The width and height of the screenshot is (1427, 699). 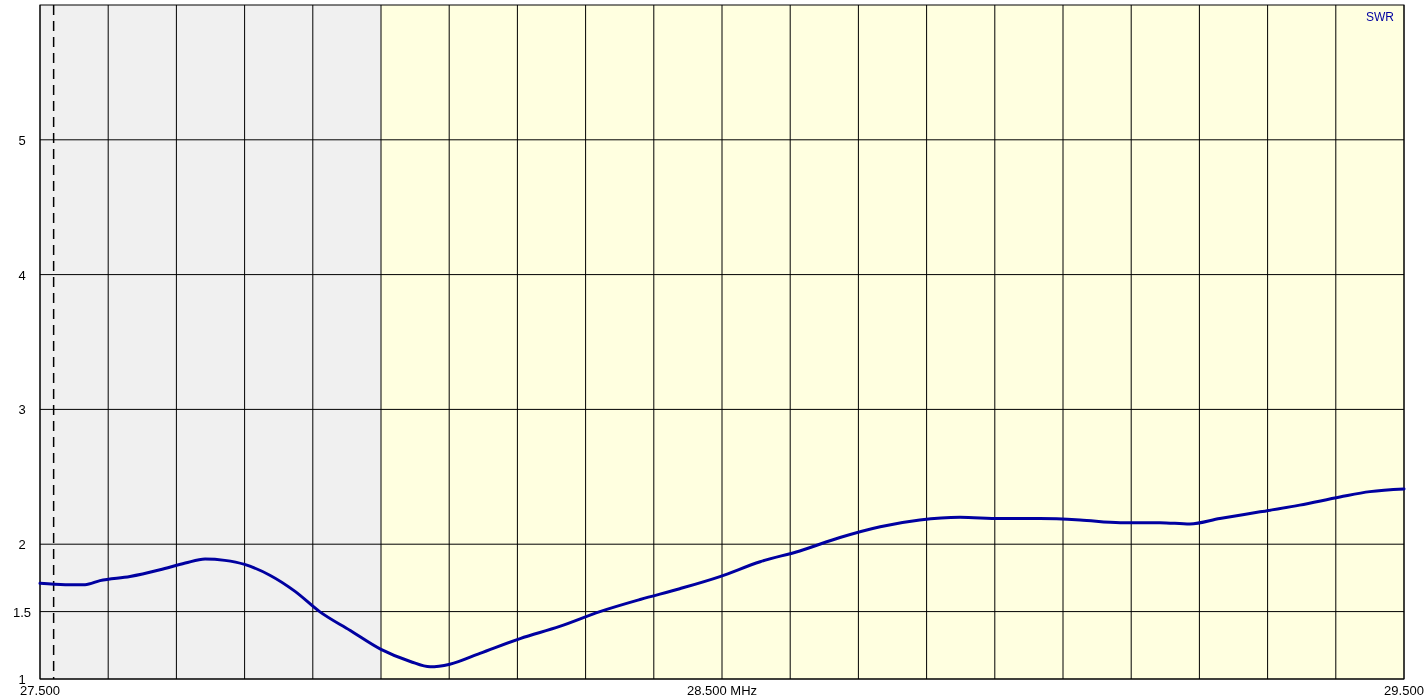 What do you see at coordinates (22, 612) in the screenshot?
I see `y-tick-label: 1.5` at bounding box center [22, 612].